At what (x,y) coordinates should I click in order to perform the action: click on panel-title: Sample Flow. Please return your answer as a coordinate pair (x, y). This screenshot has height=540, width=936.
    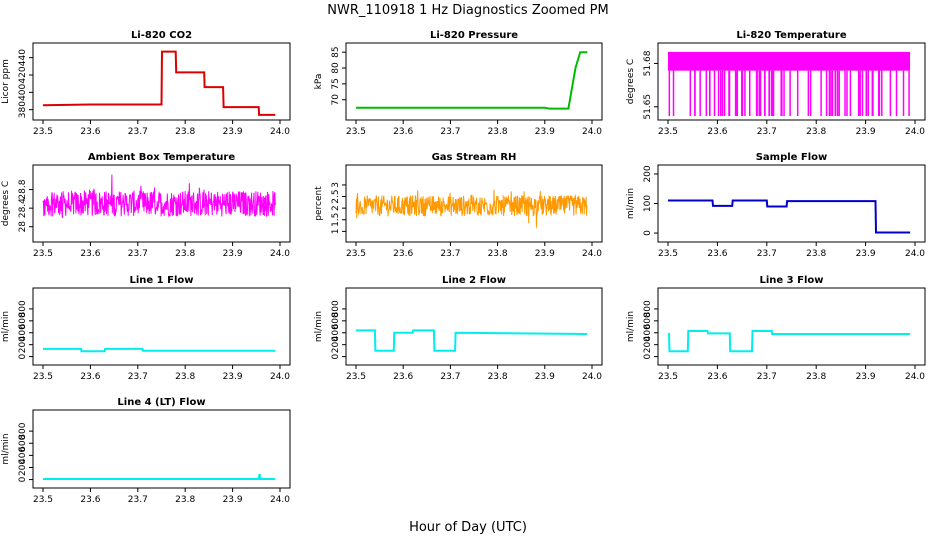
    Looking at the image, I should click on (792, 157).